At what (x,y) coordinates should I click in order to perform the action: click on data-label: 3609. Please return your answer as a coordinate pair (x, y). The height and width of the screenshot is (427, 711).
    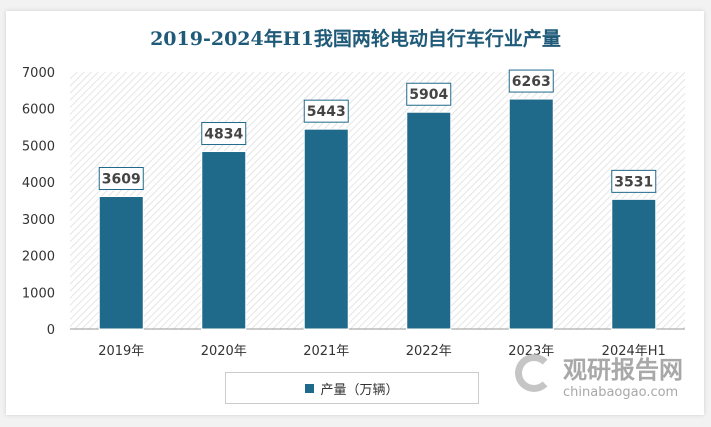
    Looking at the image, I should click on (121, 179).